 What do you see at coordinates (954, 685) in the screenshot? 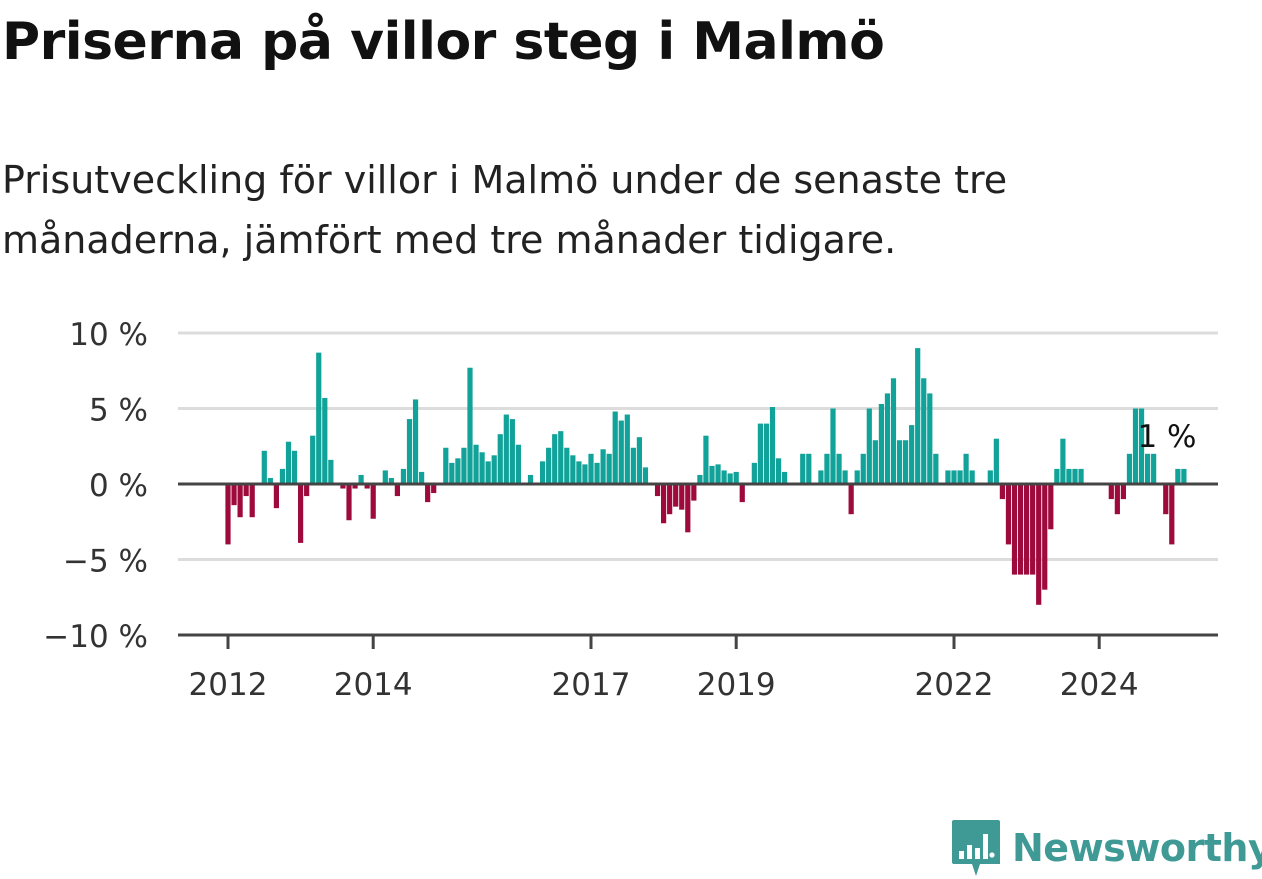
I see `x-tick-label: 2022` at bounding box center [954, 685].